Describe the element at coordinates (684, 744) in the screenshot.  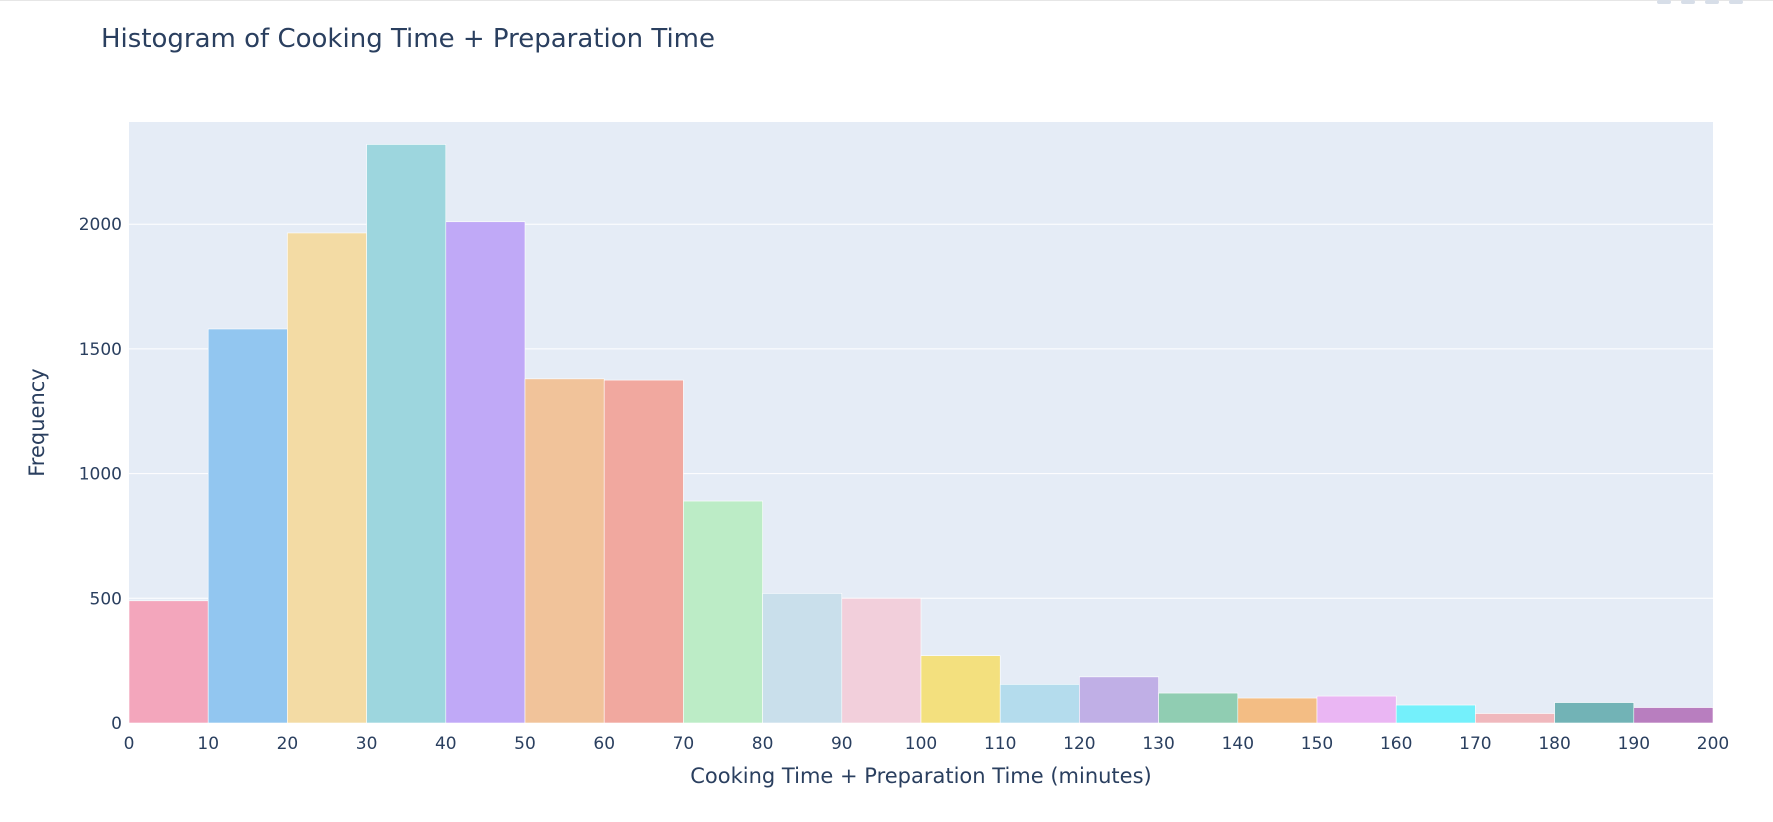
I see `x-tick-label: 70` at that location.